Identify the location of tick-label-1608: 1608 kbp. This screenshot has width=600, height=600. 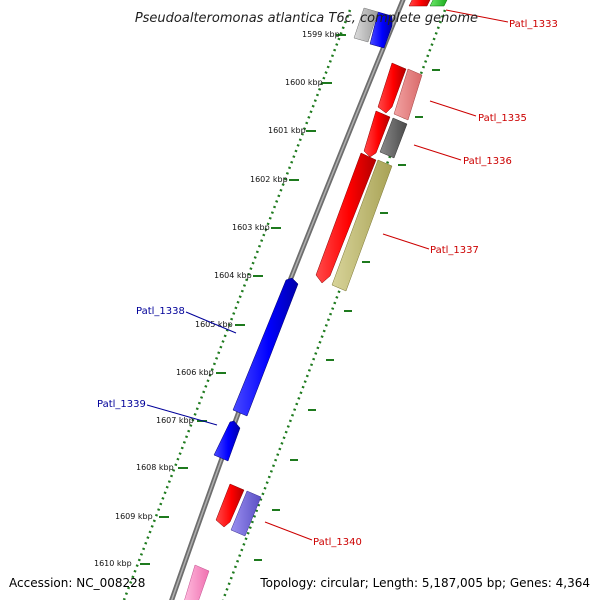
(155, 467).